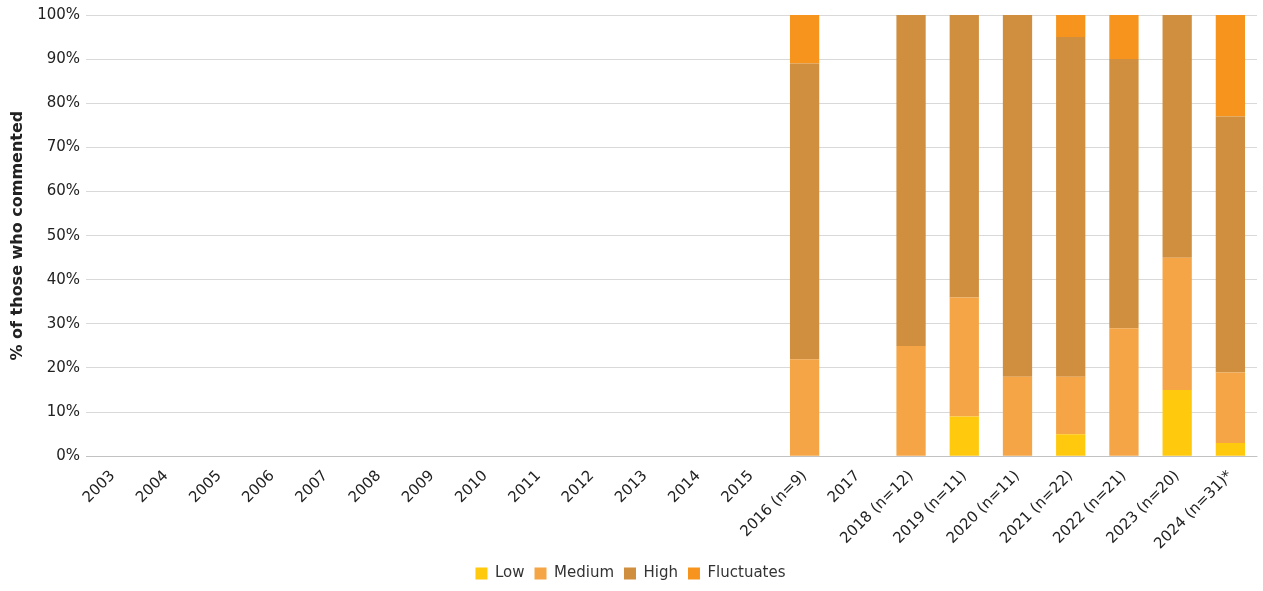 Image resolution: width=1263 pixels, height=591 pixels. I want to click on y-axis-title: % of those who commented, so click(16, 235).